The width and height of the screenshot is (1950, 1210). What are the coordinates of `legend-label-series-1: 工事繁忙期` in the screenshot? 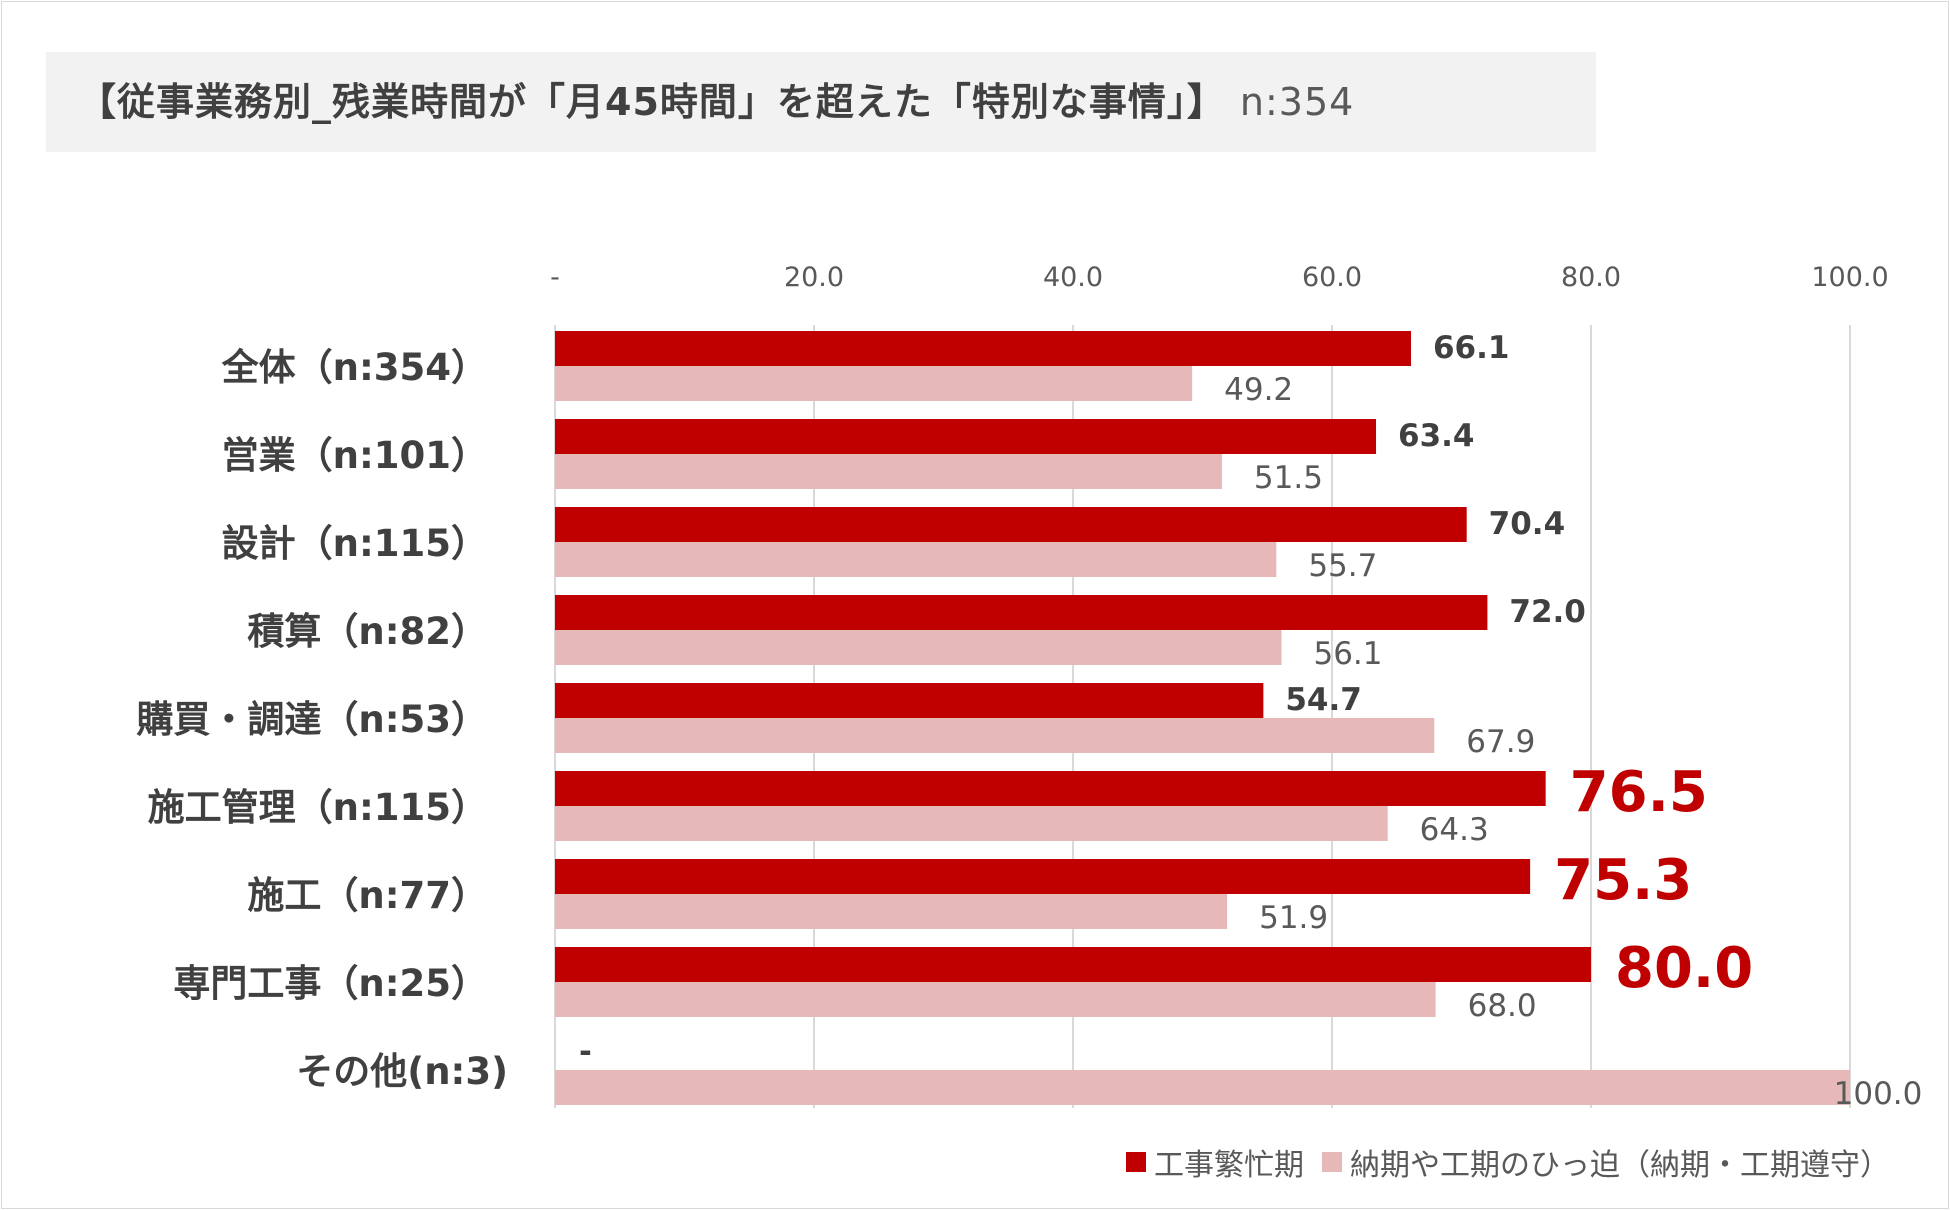 It's located at (1229, 1165).